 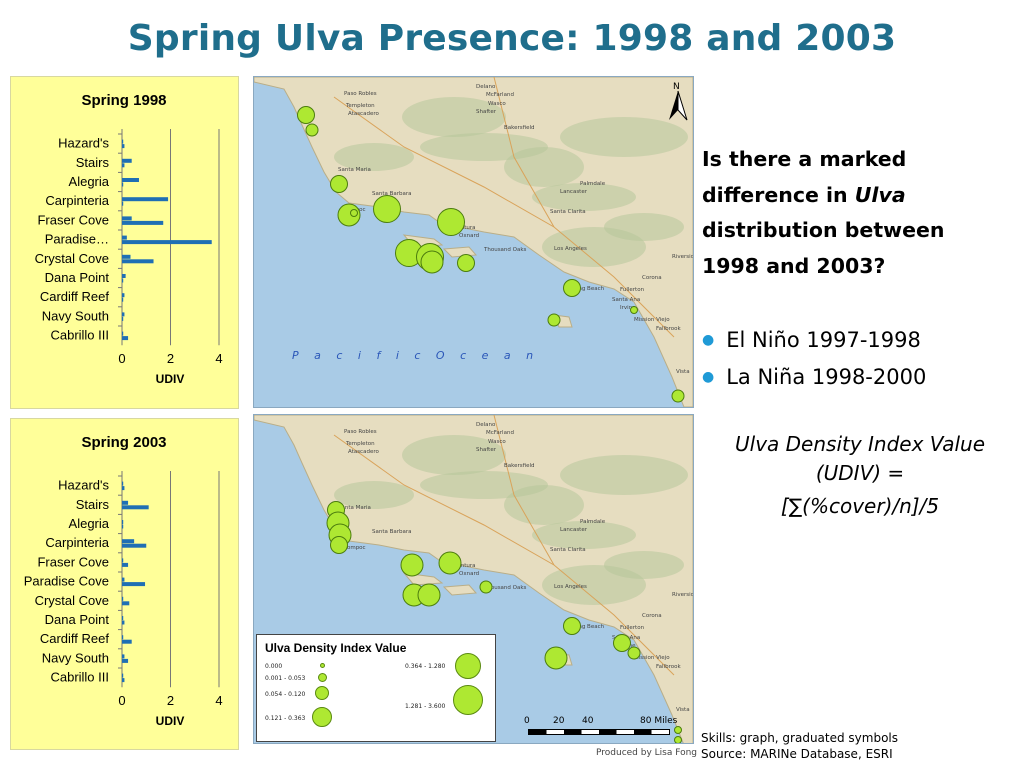 I want to click on bullet-item: ● La Niña 1998-2000, so click(x=814, y=377).